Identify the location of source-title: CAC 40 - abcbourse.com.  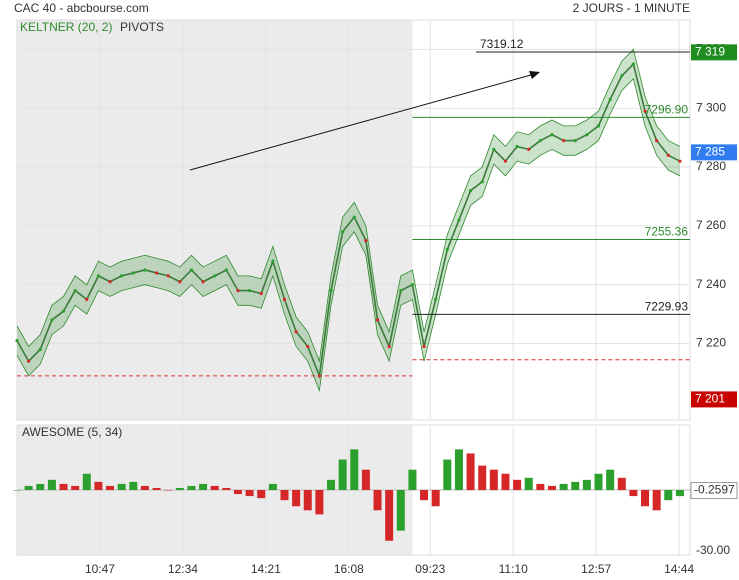
(81, 8).